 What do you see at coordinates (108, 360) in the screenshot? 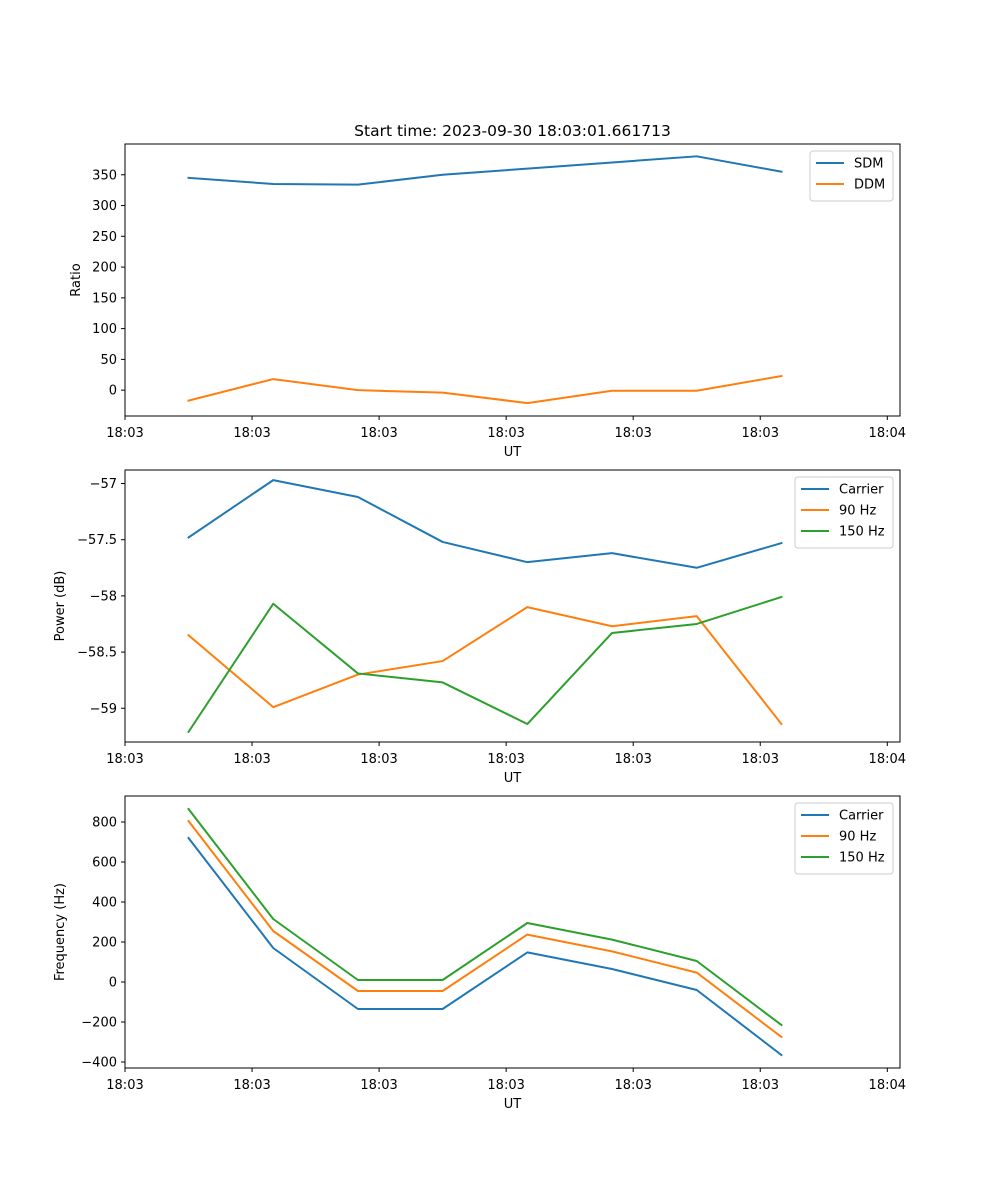
I see `y-tick-label: 50` at bounding box center [108, 360].